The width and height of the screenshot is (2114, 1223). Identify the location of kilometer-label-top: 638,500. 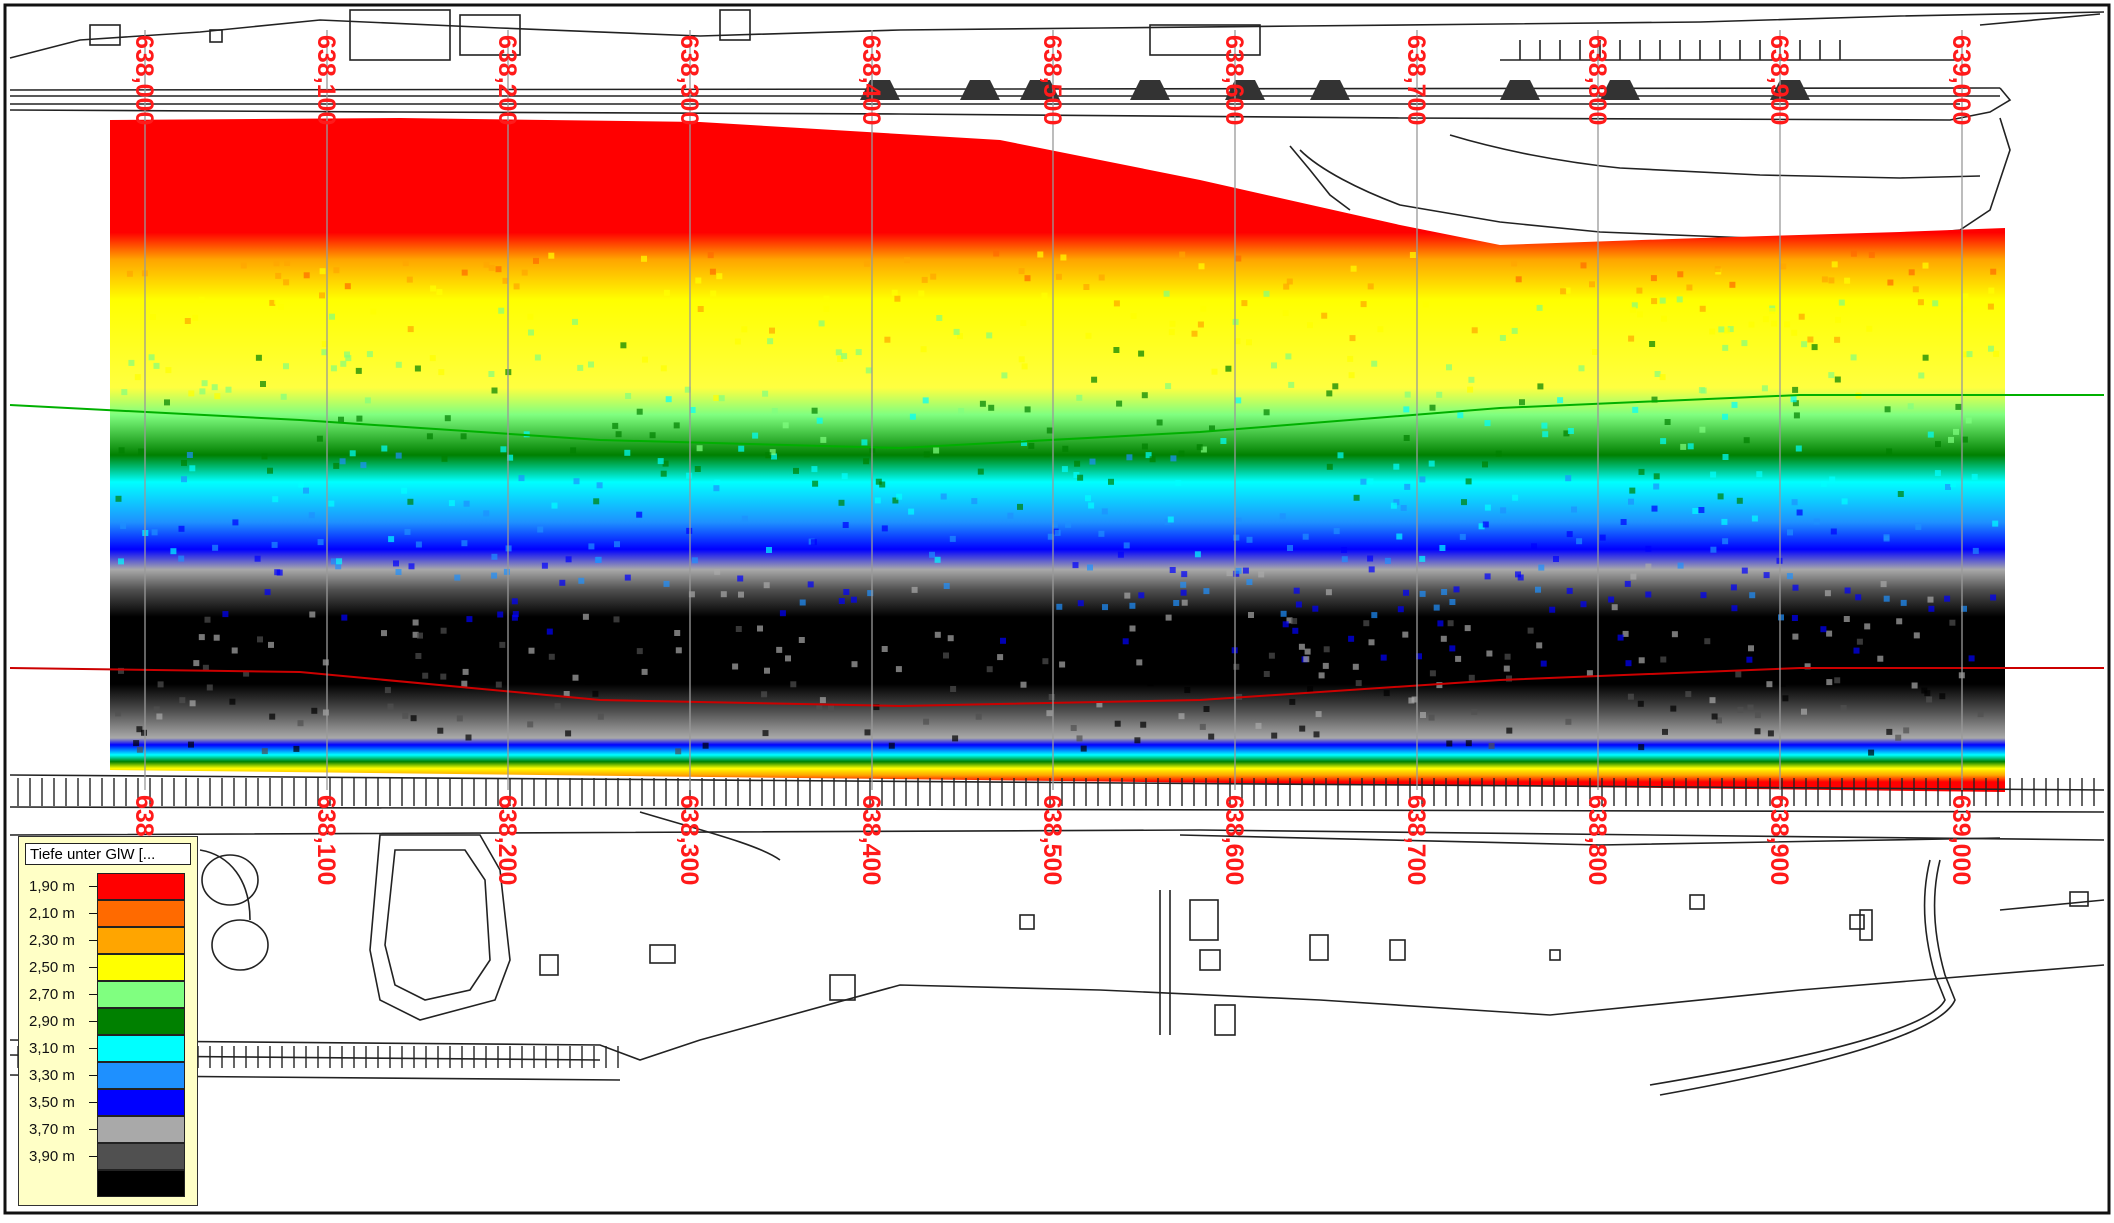
(1052, 80).